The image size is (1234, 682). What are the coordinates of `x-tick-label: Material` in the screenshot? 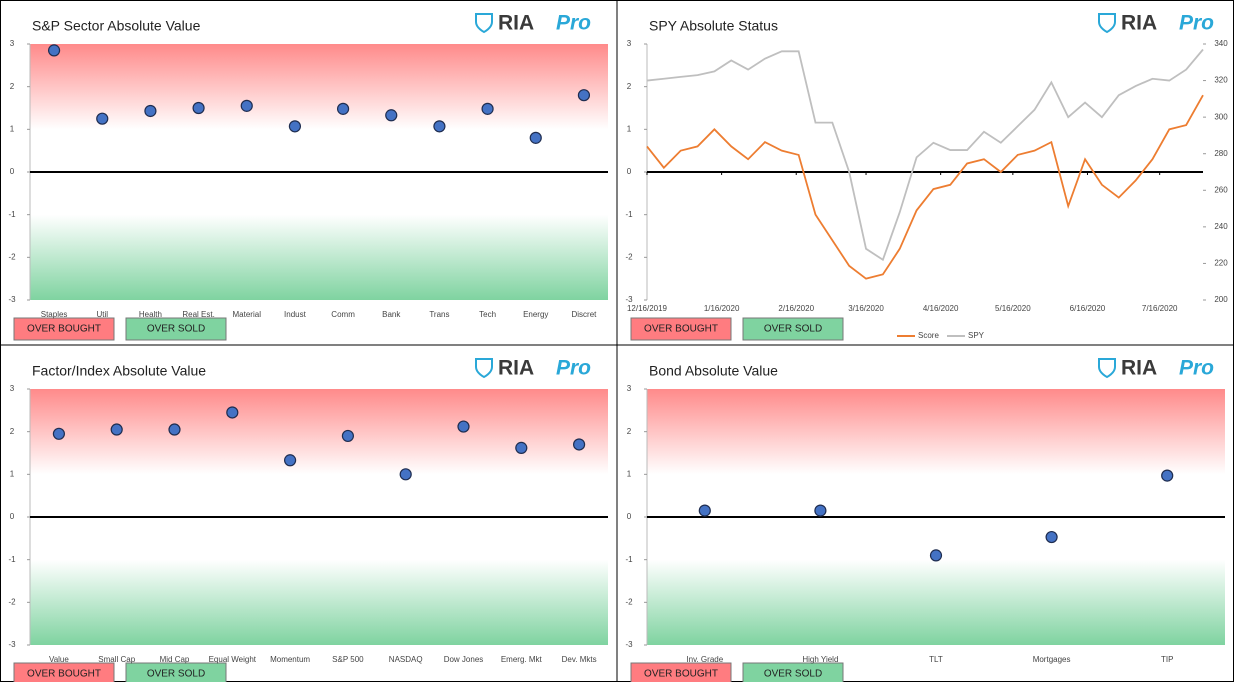 It's located at (247, 314).